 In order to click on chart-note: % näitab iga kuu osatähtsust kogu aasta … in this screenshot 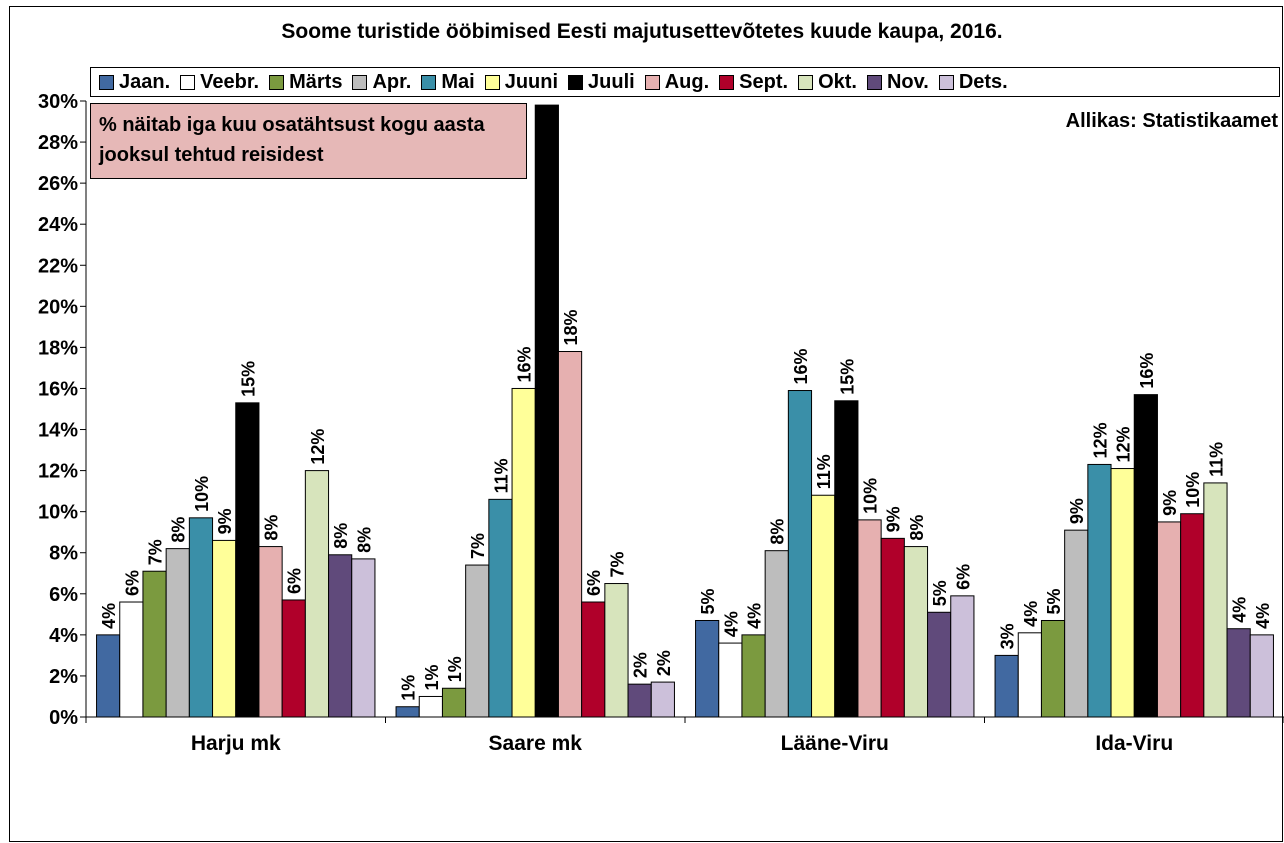, I will do `click(308, 141)`.